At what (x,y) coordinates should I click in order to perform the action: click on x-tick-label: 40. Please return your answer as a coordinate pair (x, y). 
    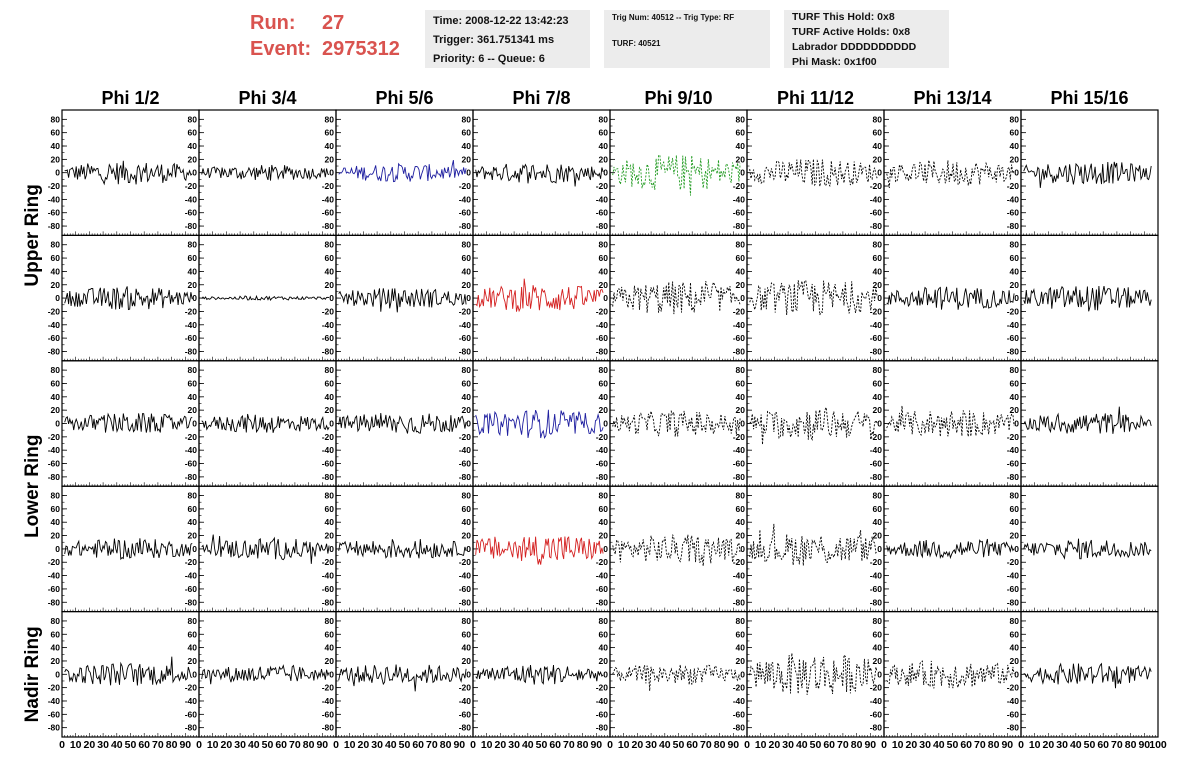
    Looking at the image, I should click on (117, 745).